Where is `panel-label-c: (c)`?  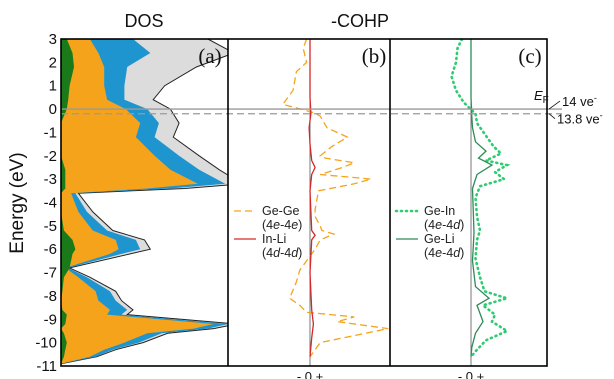
panel-label-c: (c) is located at coordinates (529, 56).